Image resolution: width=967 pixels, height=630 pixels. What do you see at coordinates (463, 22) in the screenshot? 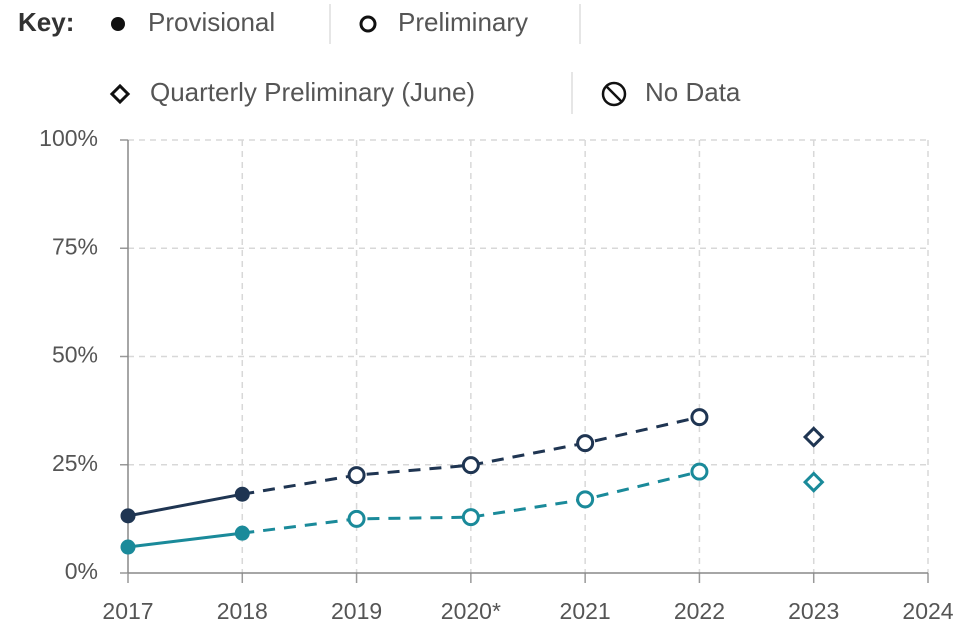
I see `legend-label: Preliminary` at bounding box center [463, 22].